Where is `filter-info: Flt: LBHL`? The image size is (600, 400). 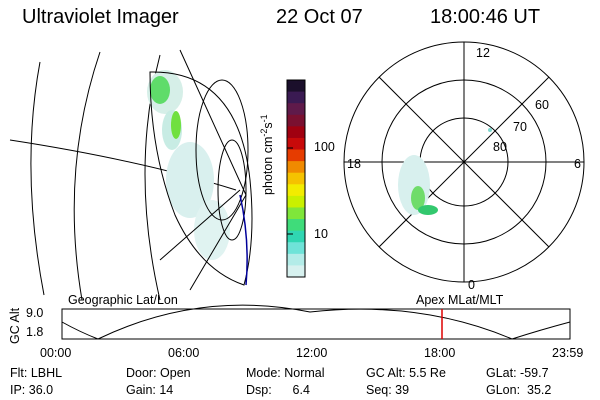 filter-info: Flt: LBHL is located at coordinates (36, 373).